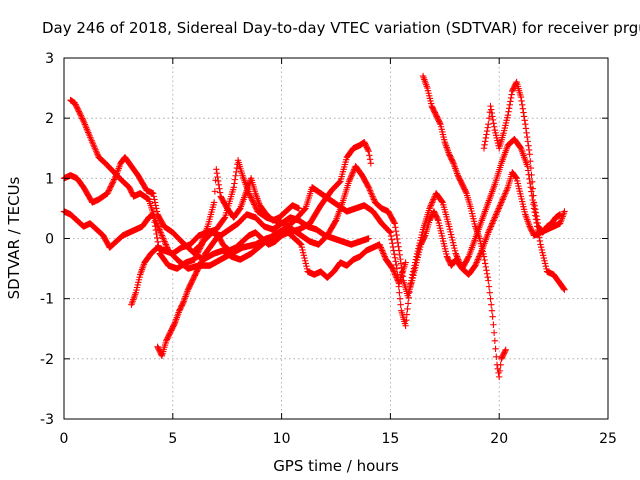 This screenshot has width=640, height=480. I want to click on x-tick-label: 10, so click(282, 439).